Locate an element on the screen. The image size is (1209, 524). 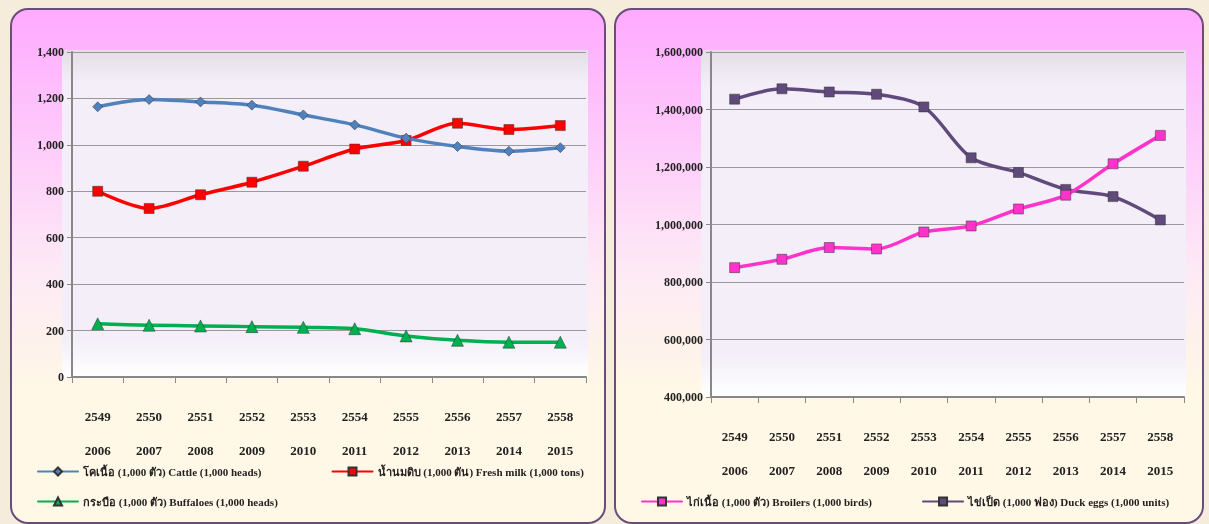
legend-label: น้ำนมดิบ (1,000 ตัน) Fresh milk (1,000 tons) is located at coordinates (481, 471).